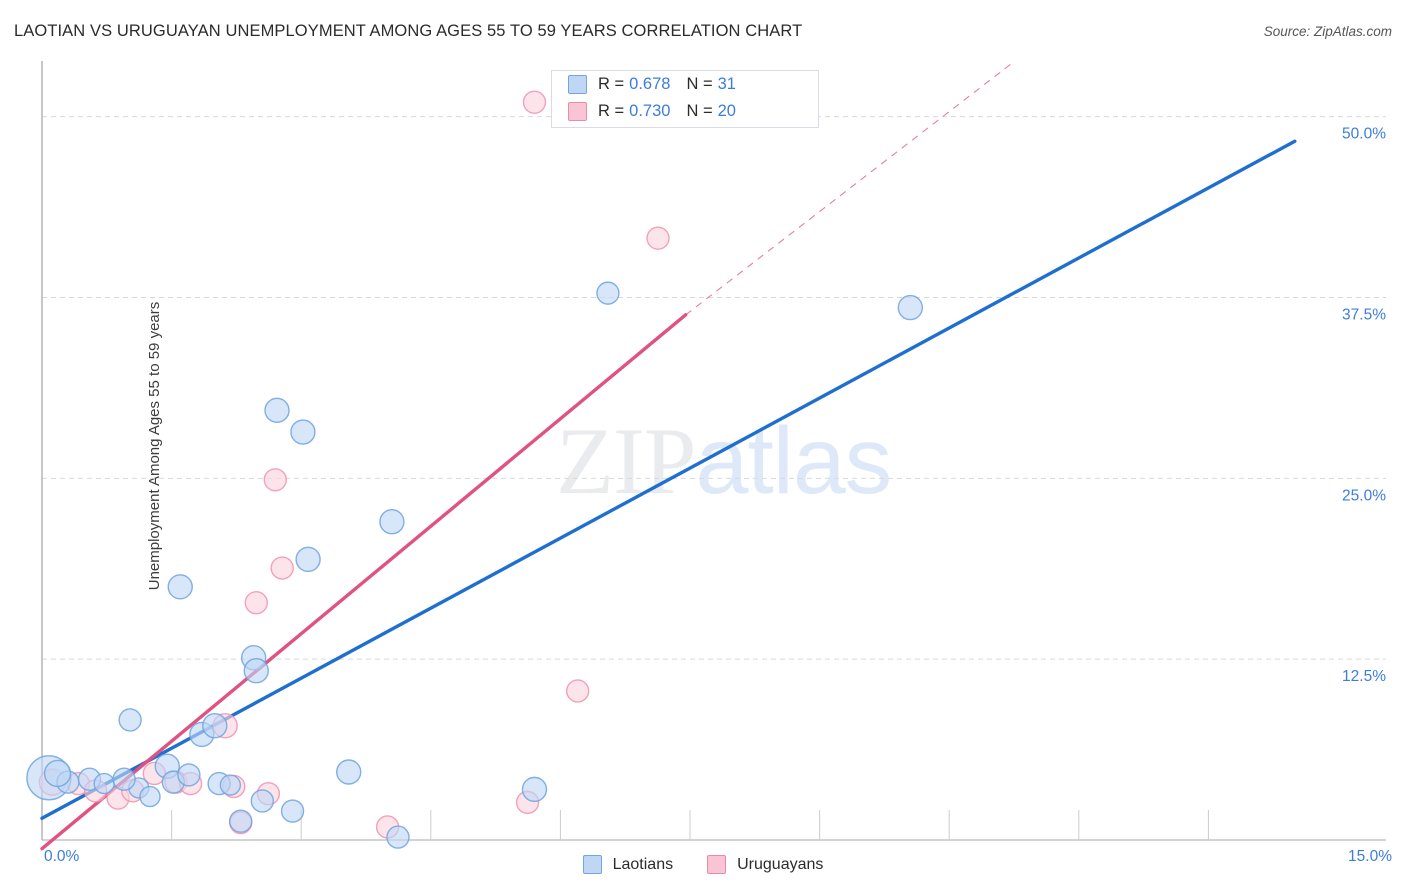  I want to click on n-value-laotians: 31, so click(726, 84).